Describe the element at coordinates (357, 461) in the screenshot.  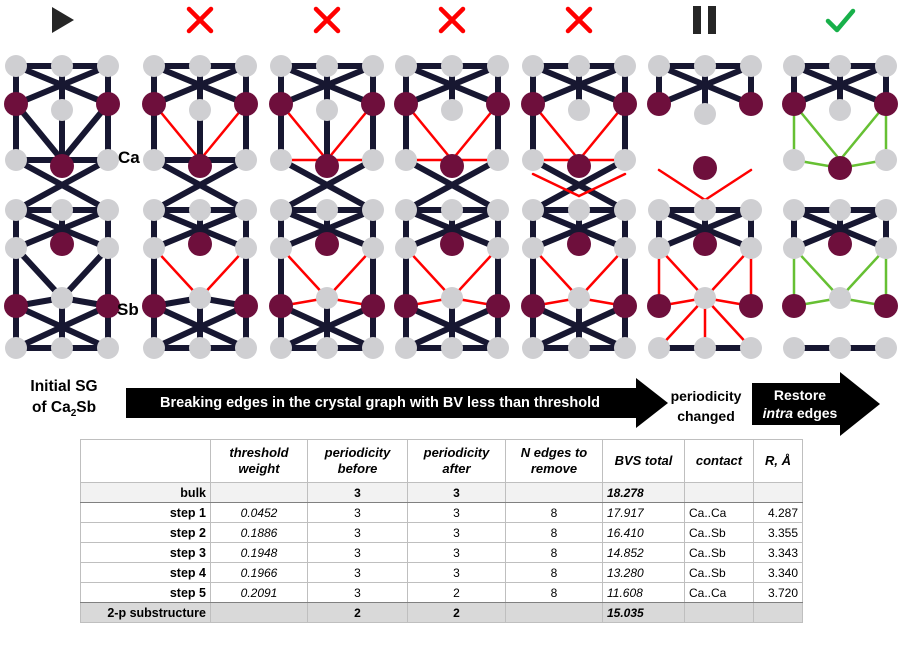
I see `header-periodicity-before: periodicity before` at that location.